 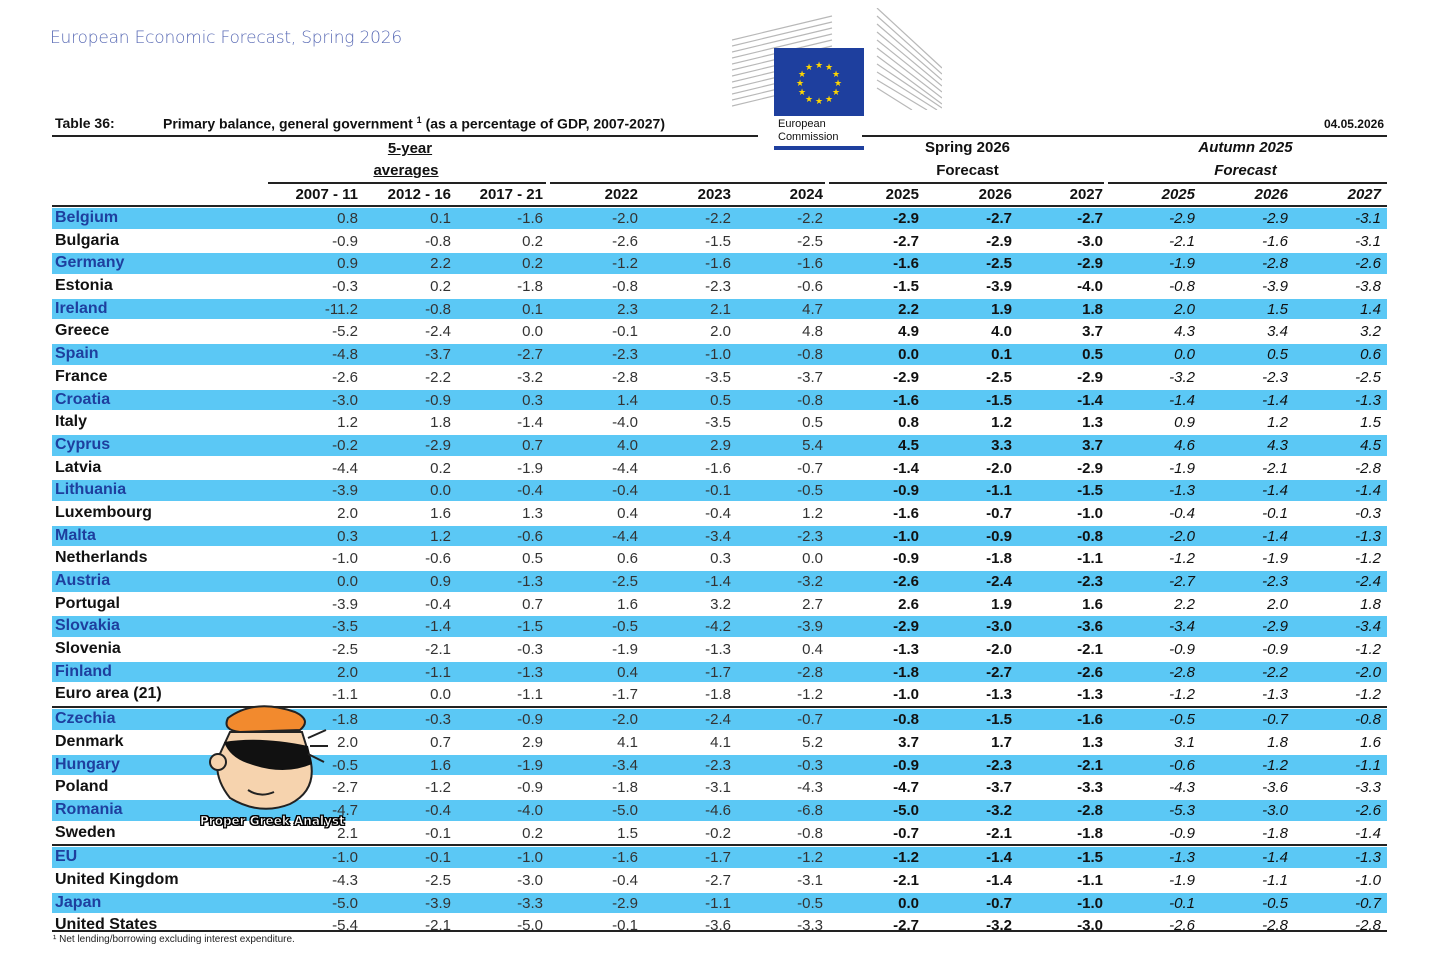 What do you see at coordinates (1086, 194) in the screenshot?
I see `column-header: 2027` at bounding box center [1086, 194].